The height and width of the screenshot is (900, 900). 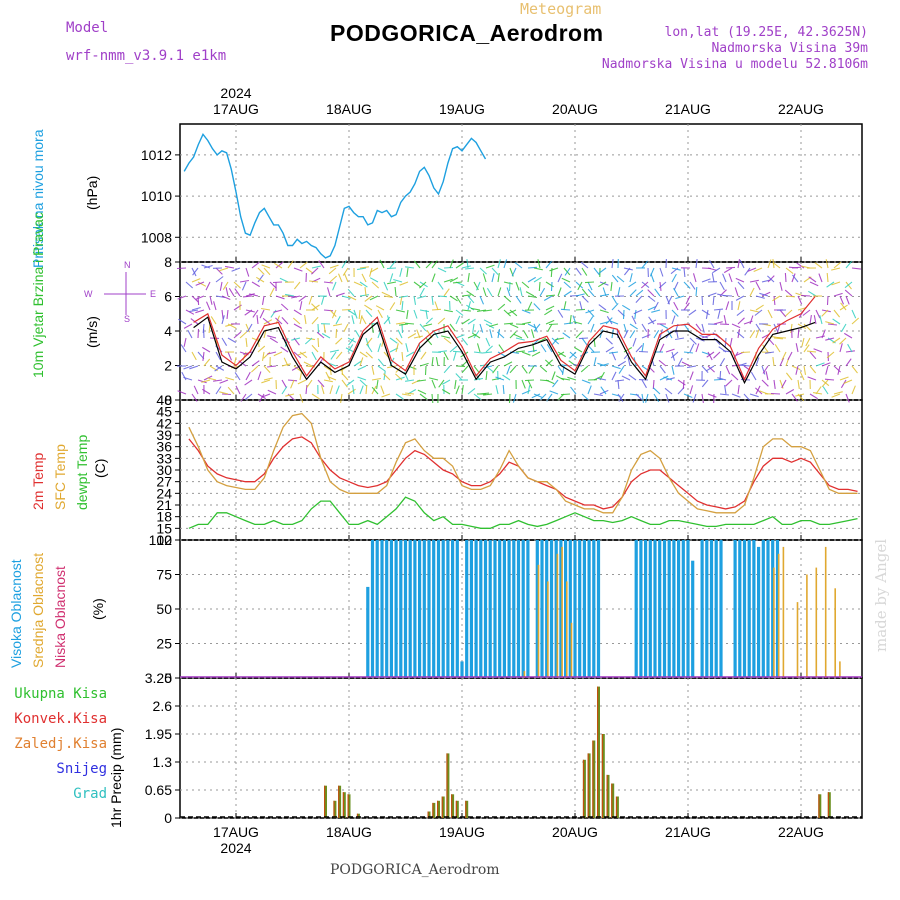 I want to click on bottom-day-label: 19AUG, so click(x=462, y=832).